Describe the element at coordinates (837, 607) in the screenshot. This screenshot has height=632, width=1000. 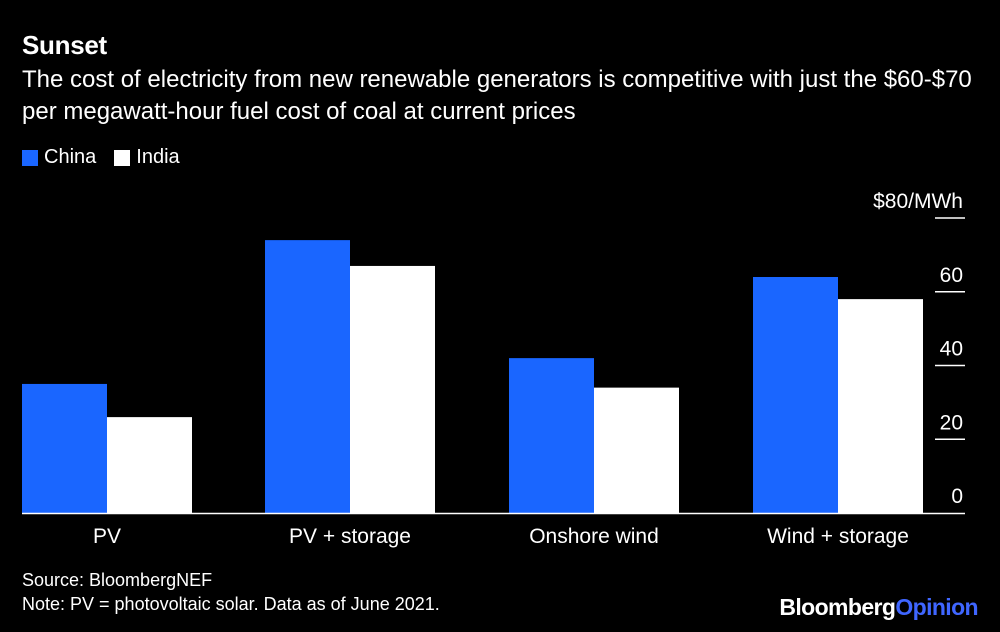
I see `brand-part-bloomberg: Bloomberg` at that location.